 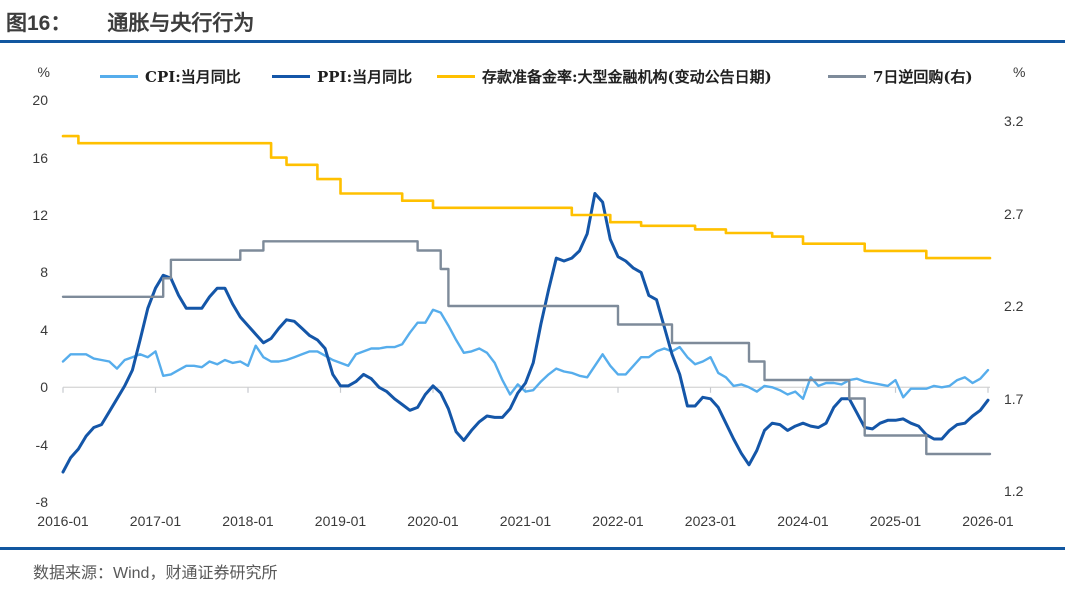 I want to click on right-axis-tick-label: 2.7, so click(x=1014, y=213).